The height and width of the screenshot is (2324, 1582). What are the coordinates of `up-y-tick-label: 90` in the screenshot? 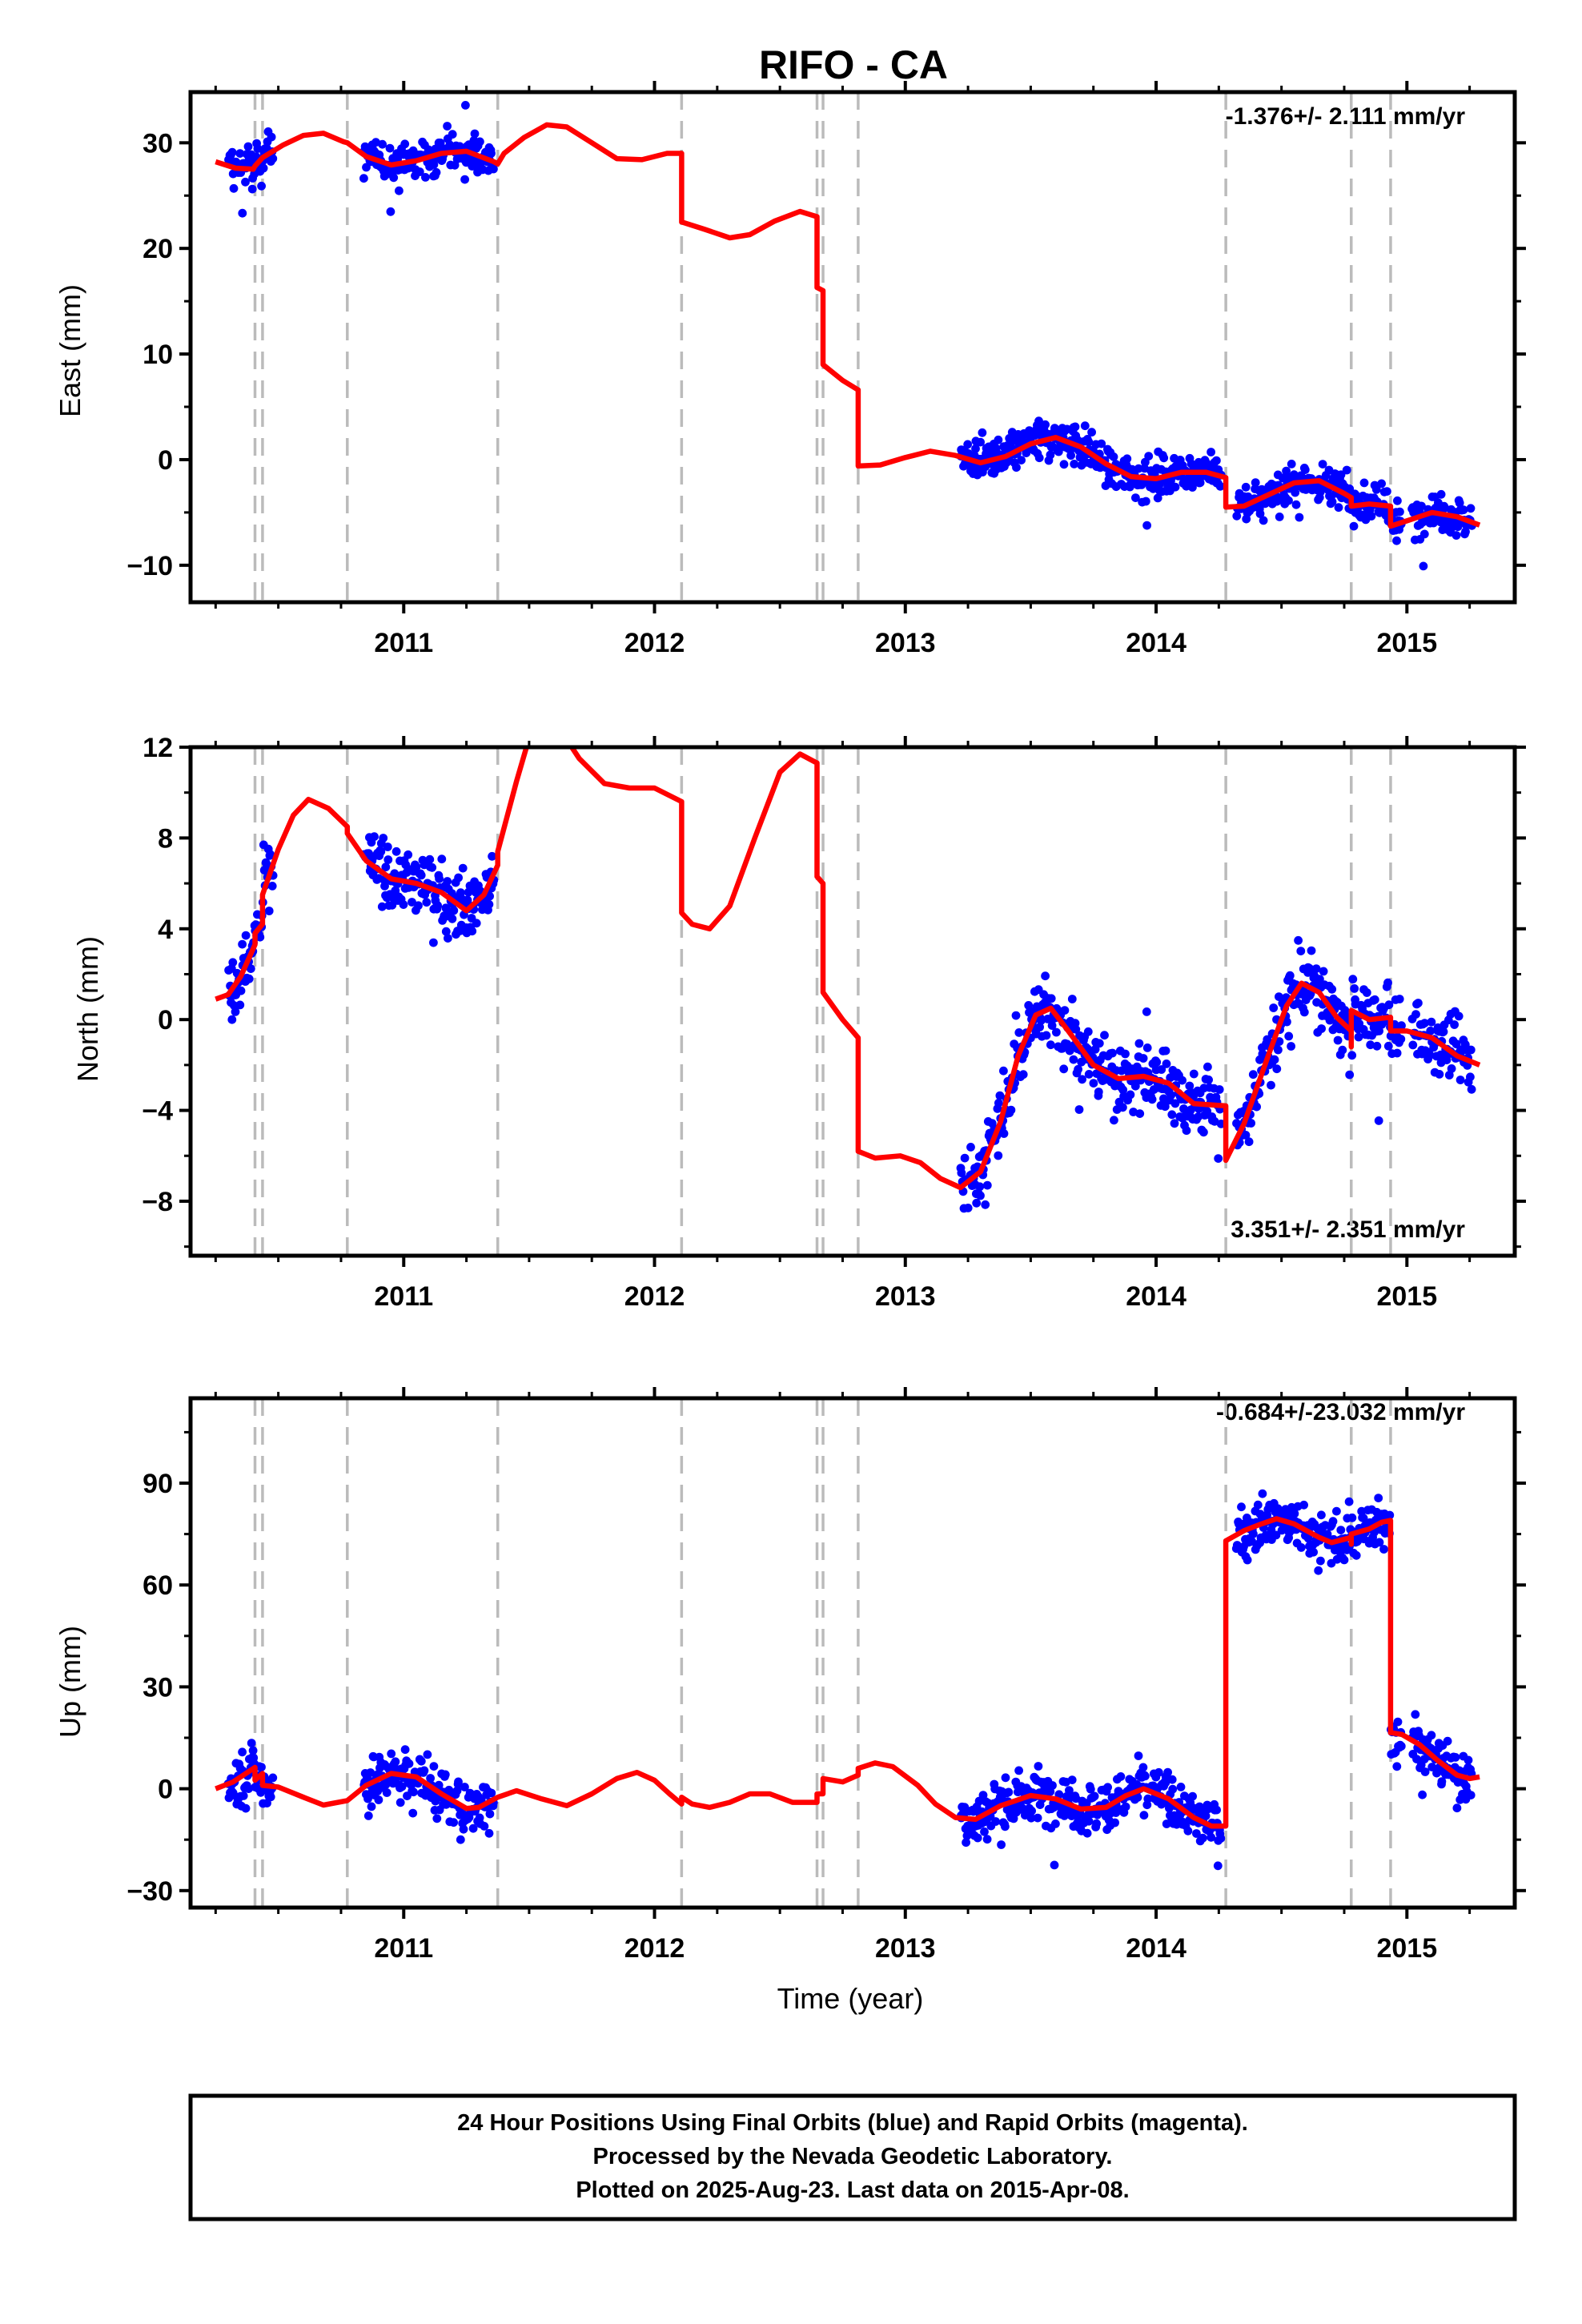 It's located at (158, 1484).